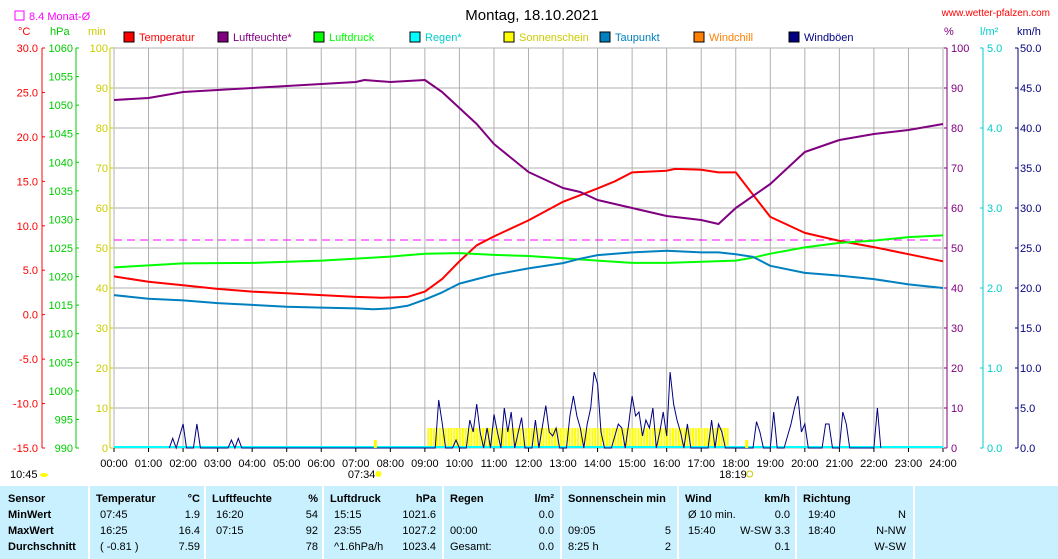  I want to click on wind-unit-label: km/h, so click(1029, 32).